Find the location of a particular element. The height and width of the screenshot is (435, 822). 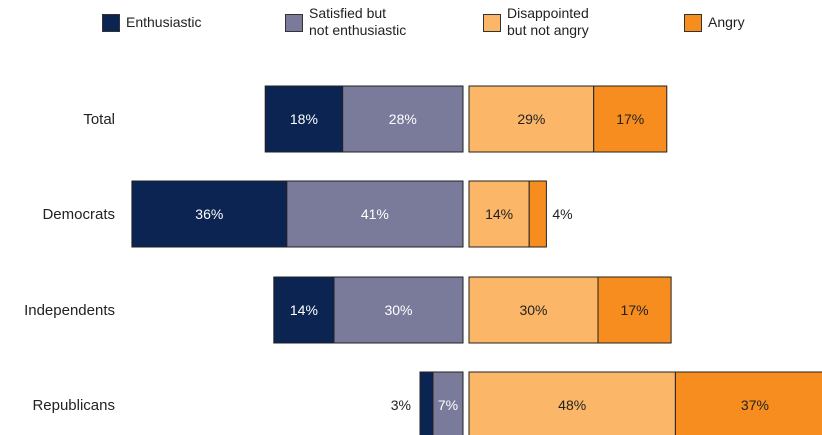

bar-total-angry is located at coordinates (630, 119).